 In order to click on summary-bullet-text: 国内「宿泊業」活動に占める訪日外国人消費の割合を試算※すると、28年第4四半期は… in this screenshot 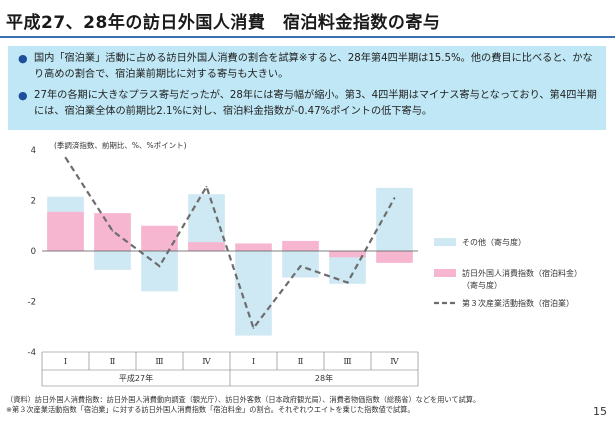, I will do `click(313, 66)`.